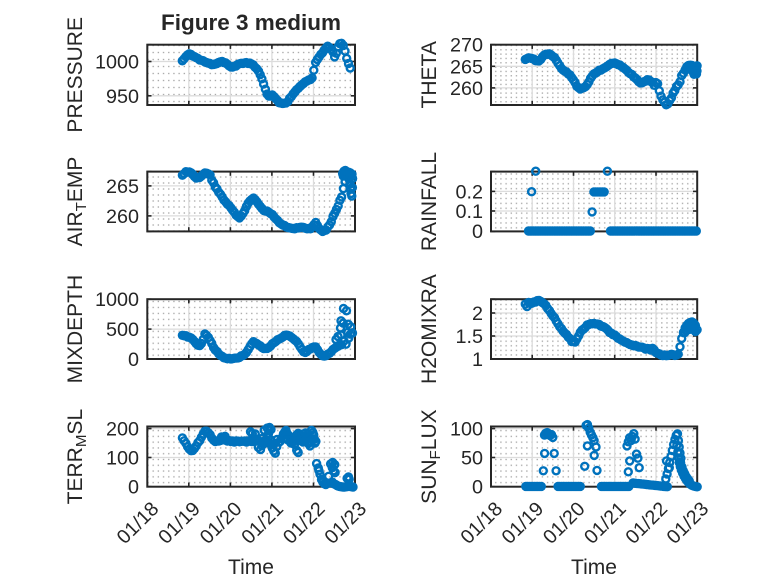 This screenshot has width=778, height=583. I want to click on svg-text: H2OMIXRA, so click(429, 329).